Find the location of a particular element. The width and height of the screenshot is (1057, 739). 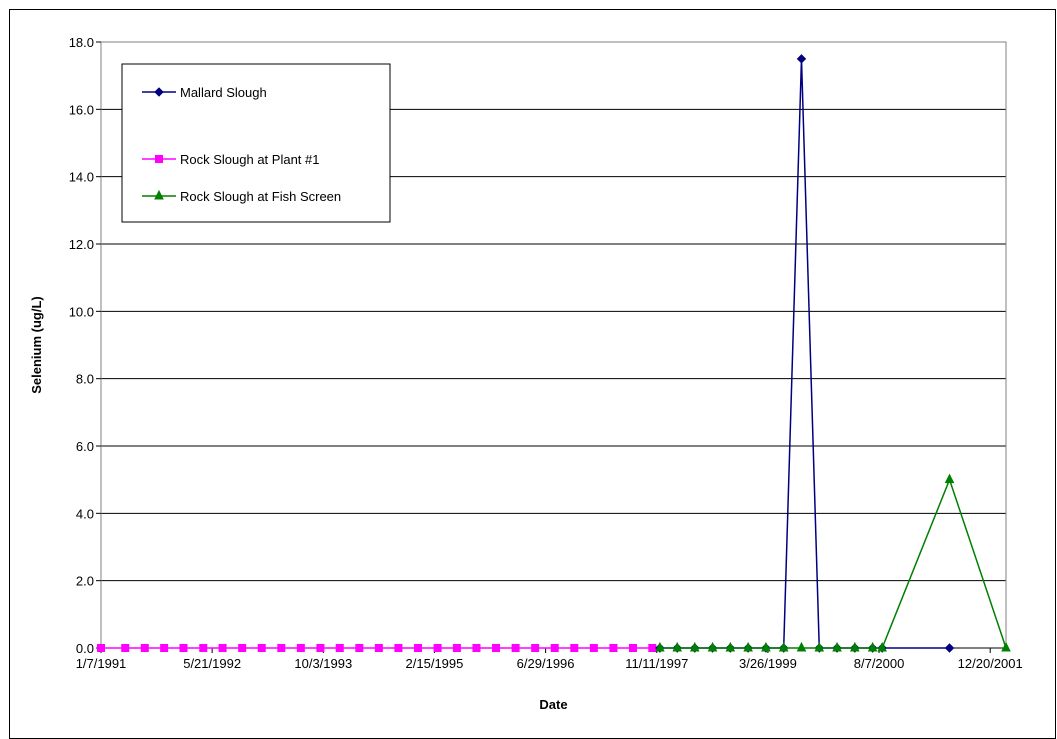

y-tick-label: 0.0 is located at coordinates (85, 648).